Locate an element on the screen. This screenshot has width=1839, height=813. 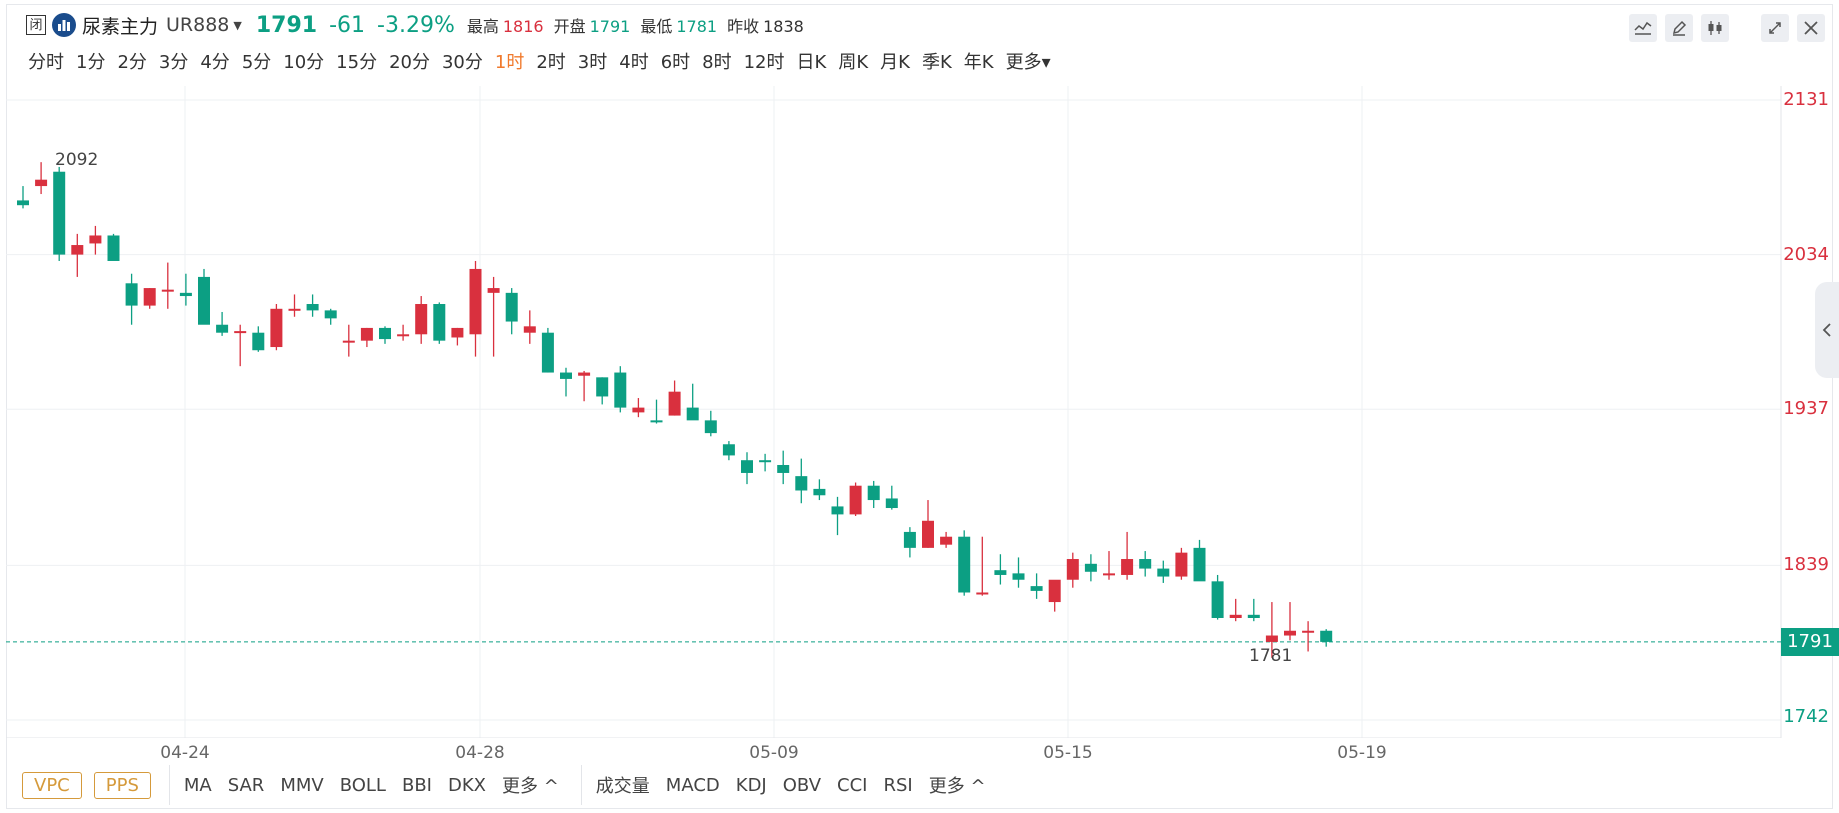
candle-style-icon is located at coordinates (1715, 28).